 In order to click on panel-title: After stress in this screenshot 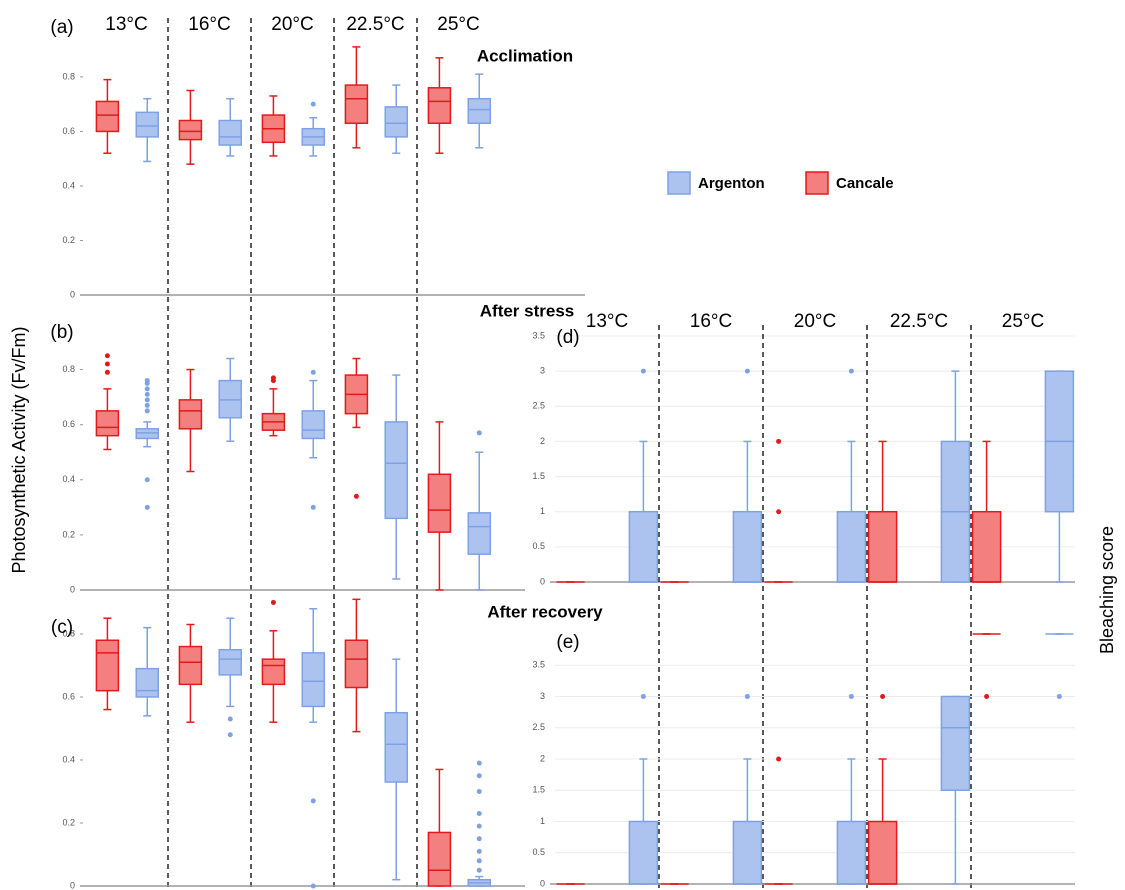, I will do `click(527, 310)`.